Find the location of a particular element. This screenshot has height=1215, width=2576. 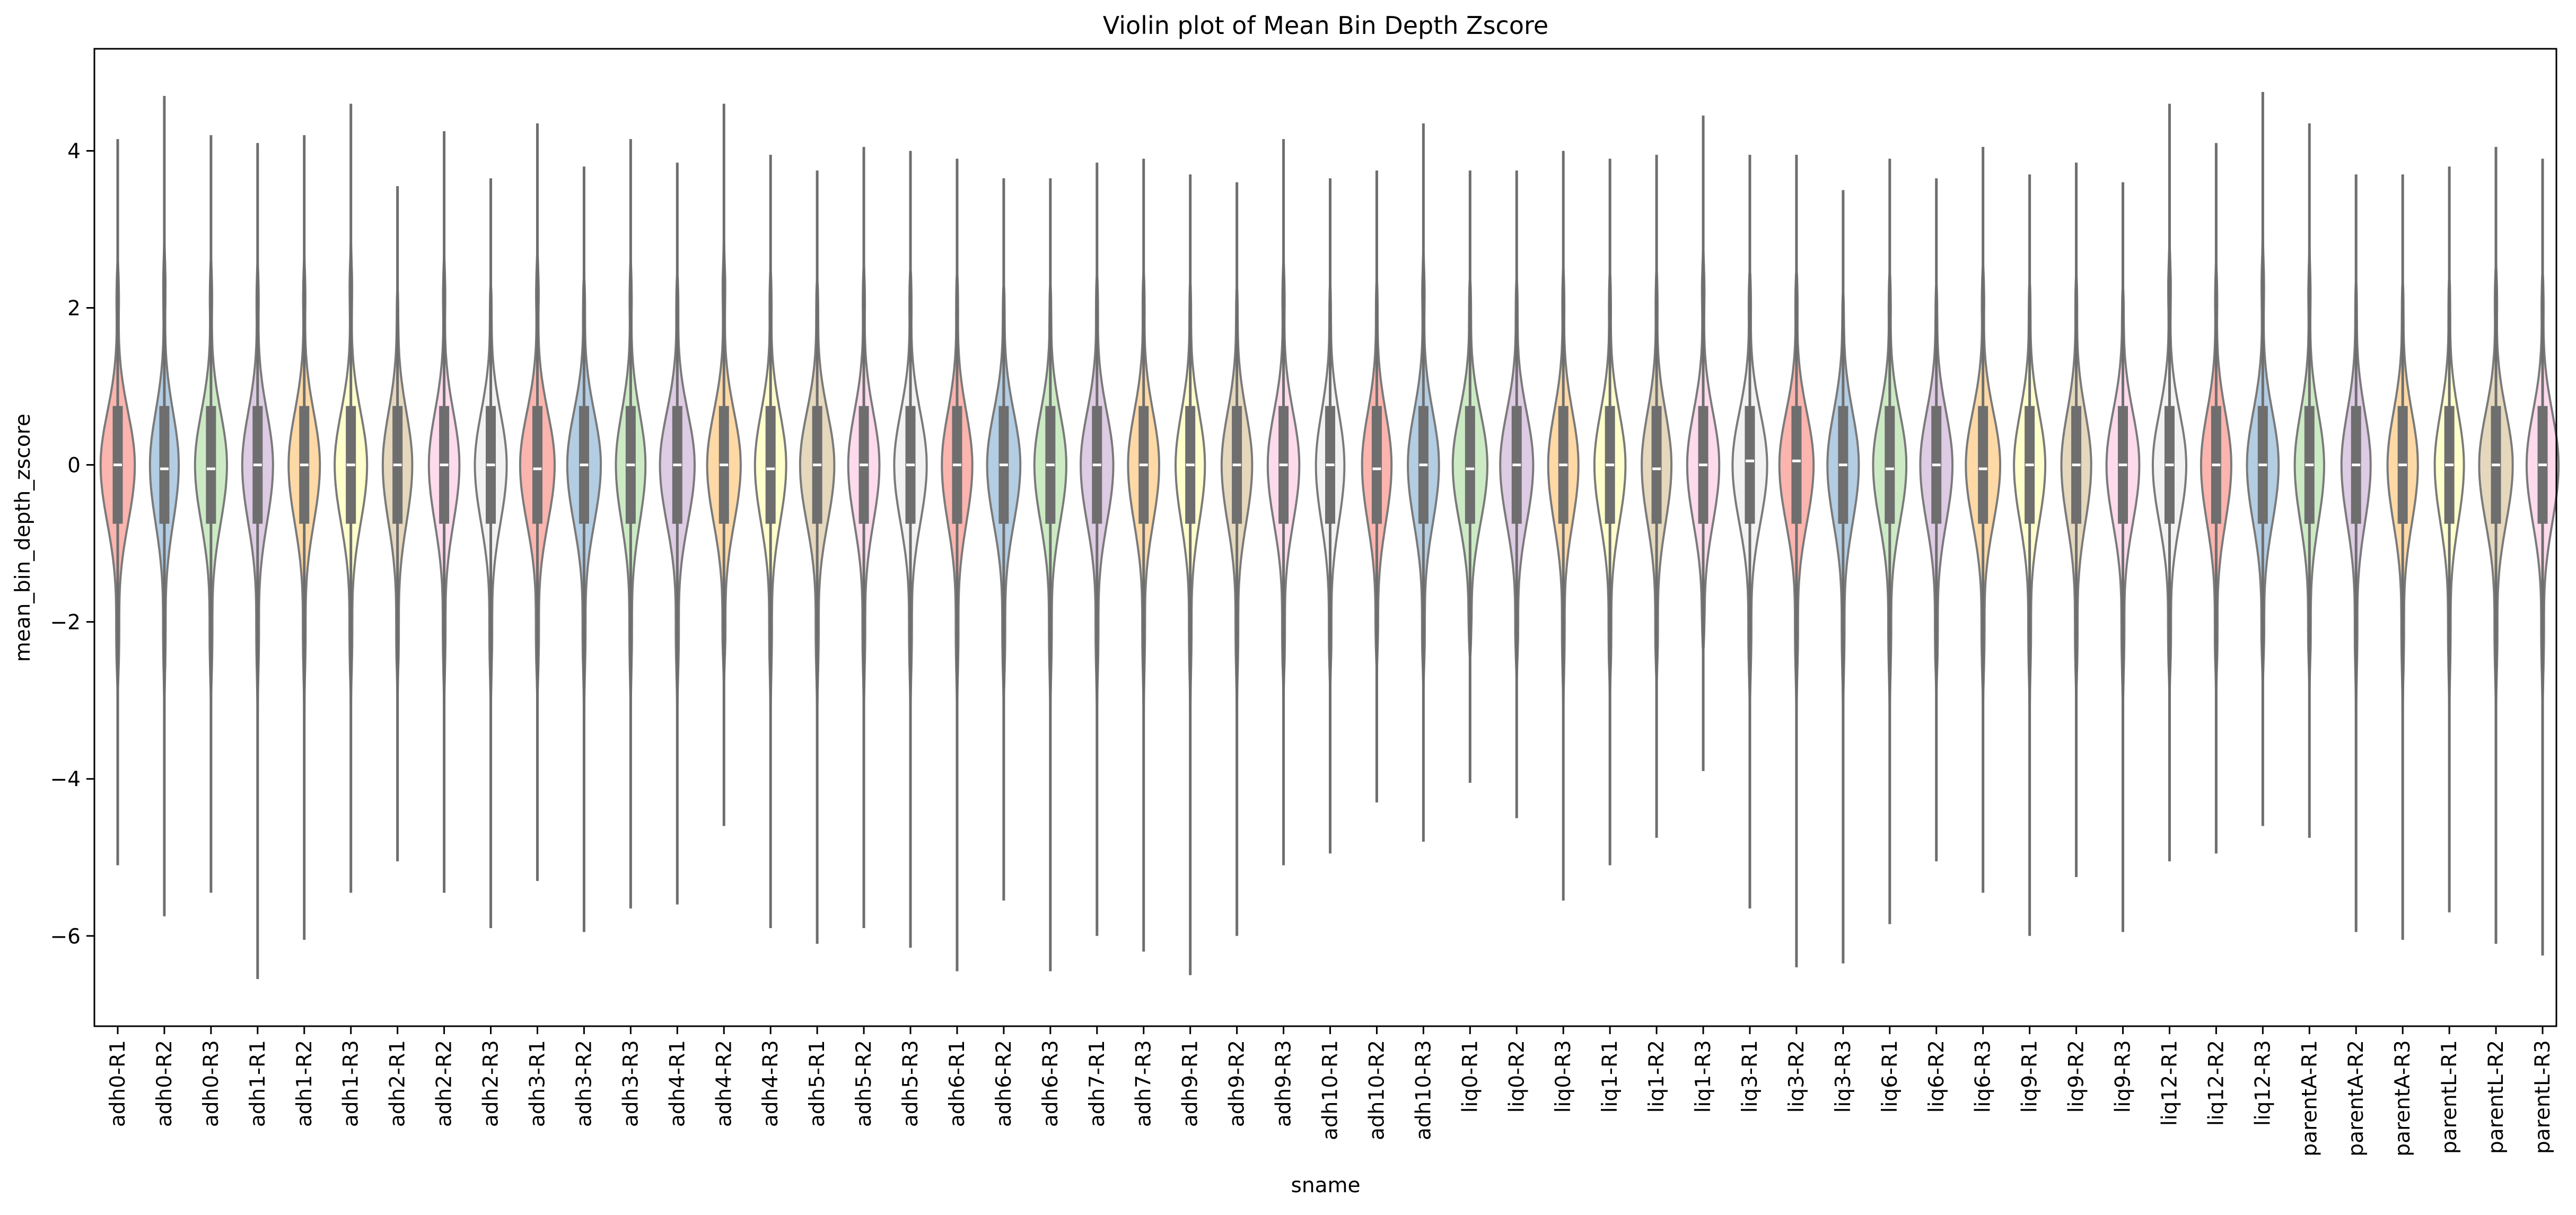

y-tick-label: 2 is located at coordinates (74, 309).